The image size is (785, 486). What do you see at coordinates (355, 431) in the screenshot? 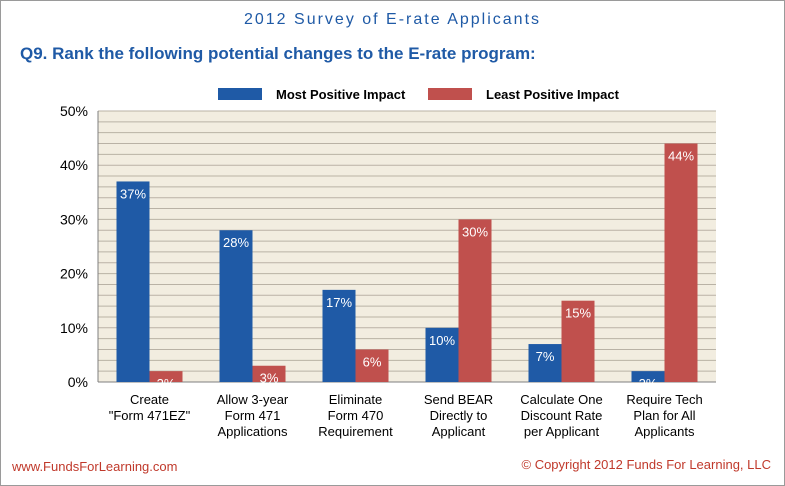
I see `x-category-label: Requirement` at bounding box center [355, 431].